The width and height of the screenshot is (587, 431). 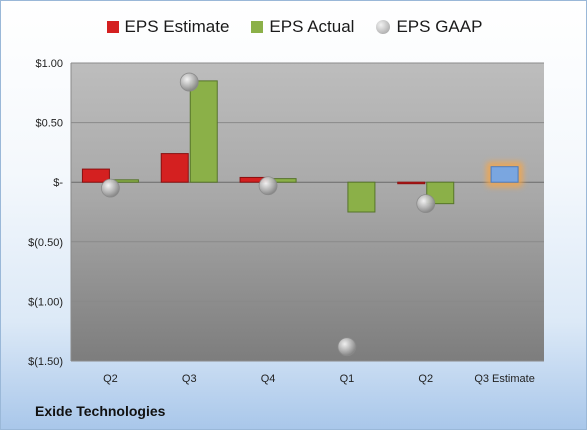 What do you see at coordinates (100, 411) in the screenshot?
I see `company-name: Exide Technologies` at bounding box center [100, 411].